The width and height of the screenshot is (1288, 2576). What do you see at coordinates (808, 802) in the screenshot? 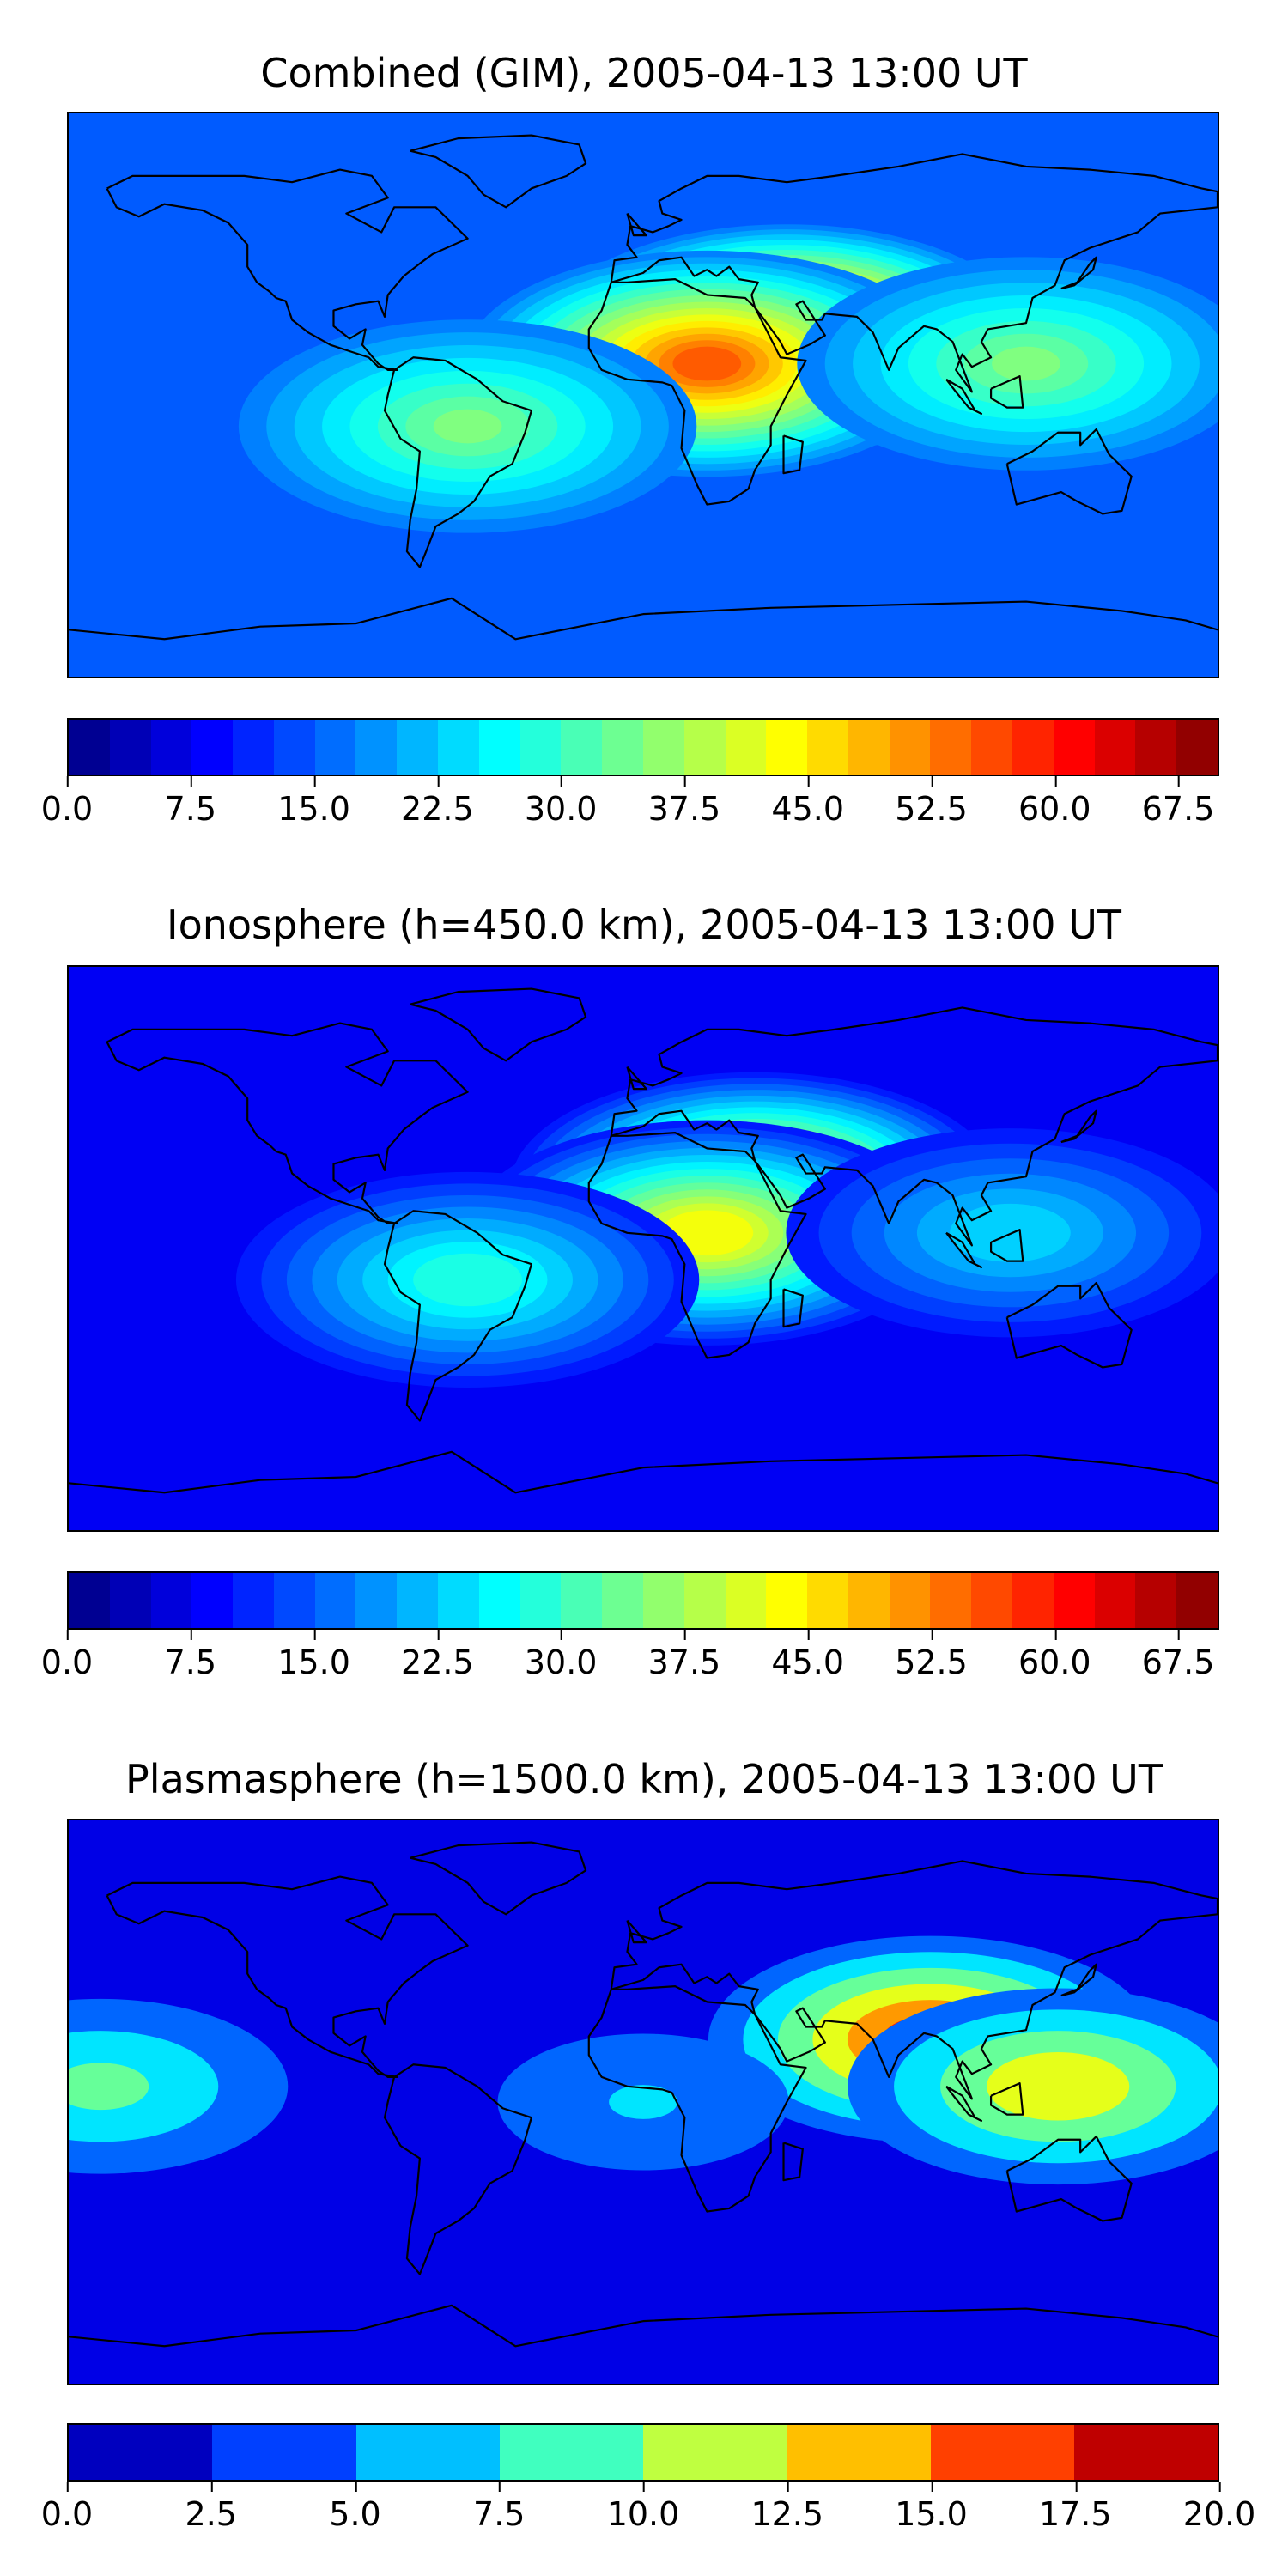
I see `colorbar-tick-label: 45.0` at bounding box center [808, 802].